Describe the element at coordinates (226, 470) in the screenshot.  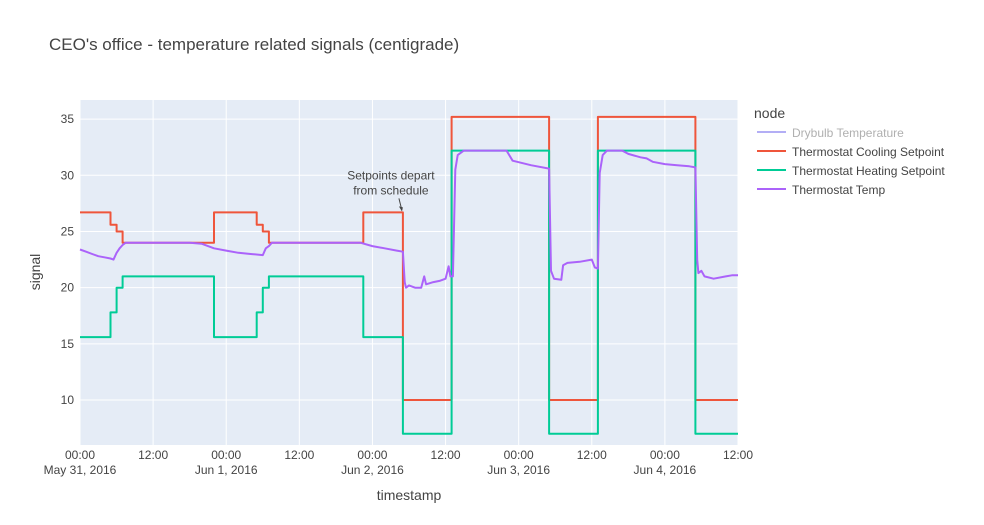
I see `x-tick-date-label: Jun 1, 2016` at that location.